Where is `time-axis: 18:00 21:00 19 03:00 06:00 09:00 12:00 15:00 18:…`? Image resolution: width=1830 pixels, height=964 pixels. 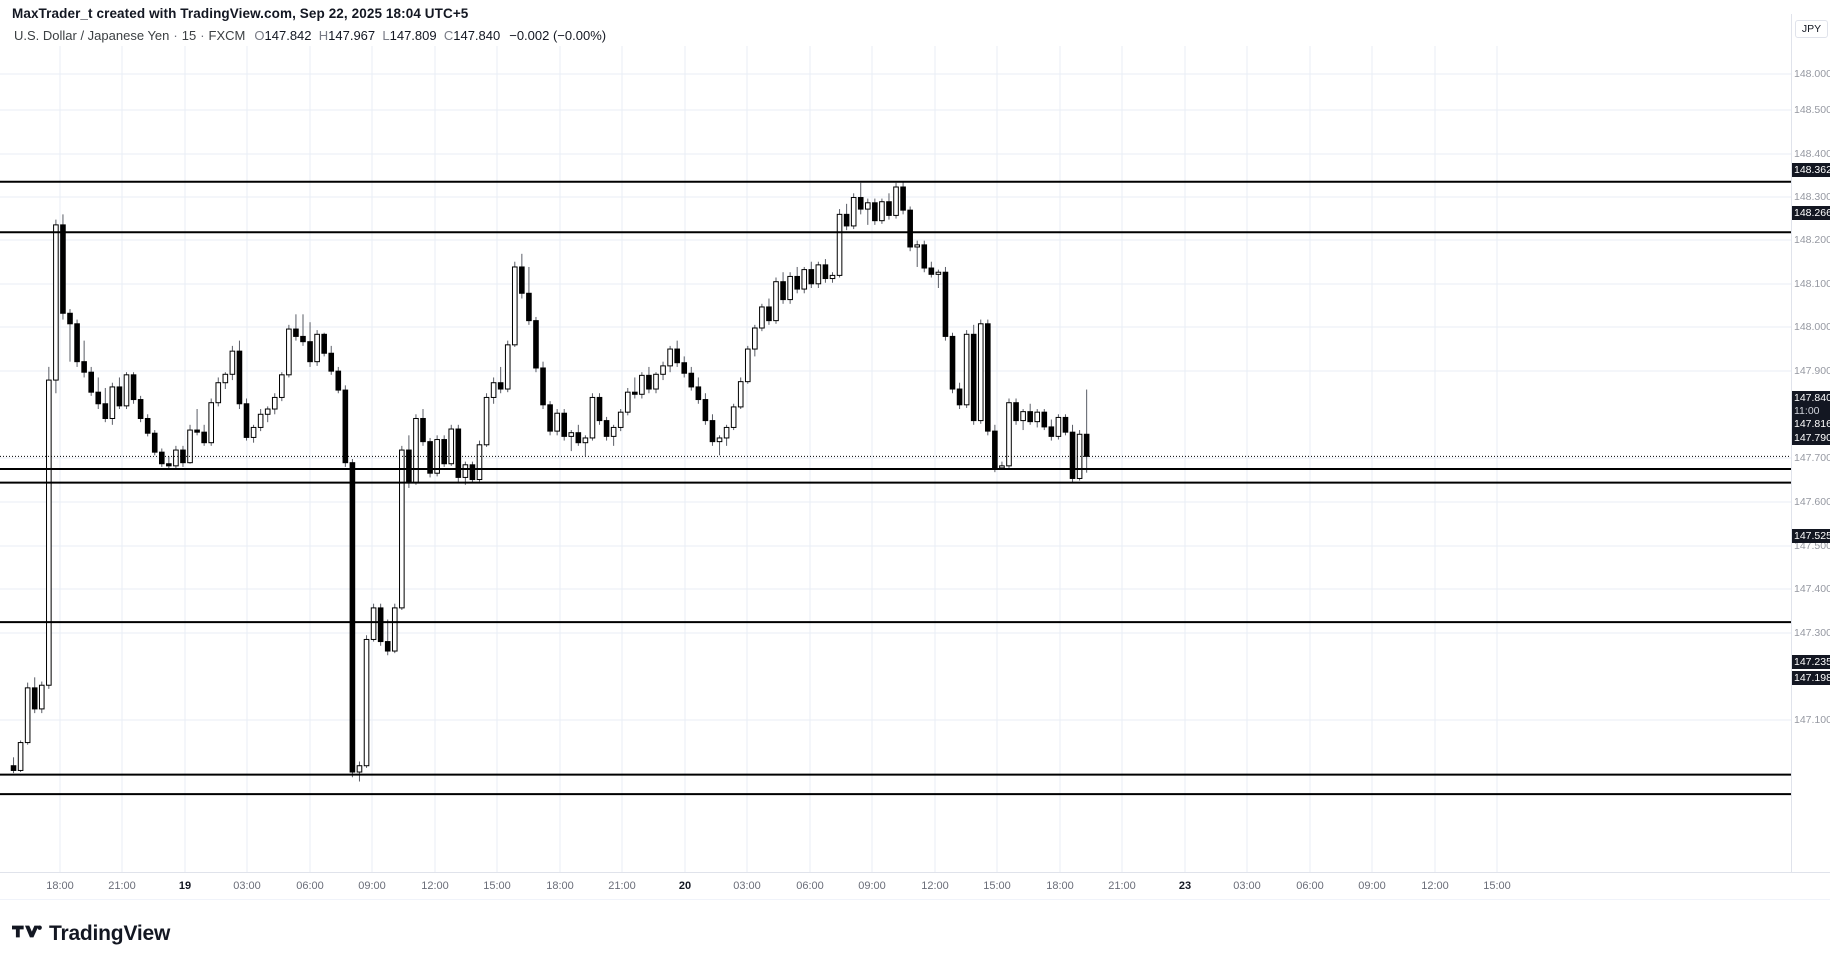 time-axis: 18:00 21:00 19 03:00 06:00 09:00 12:00 15:00 18:… is located at coordinates (915, 886).